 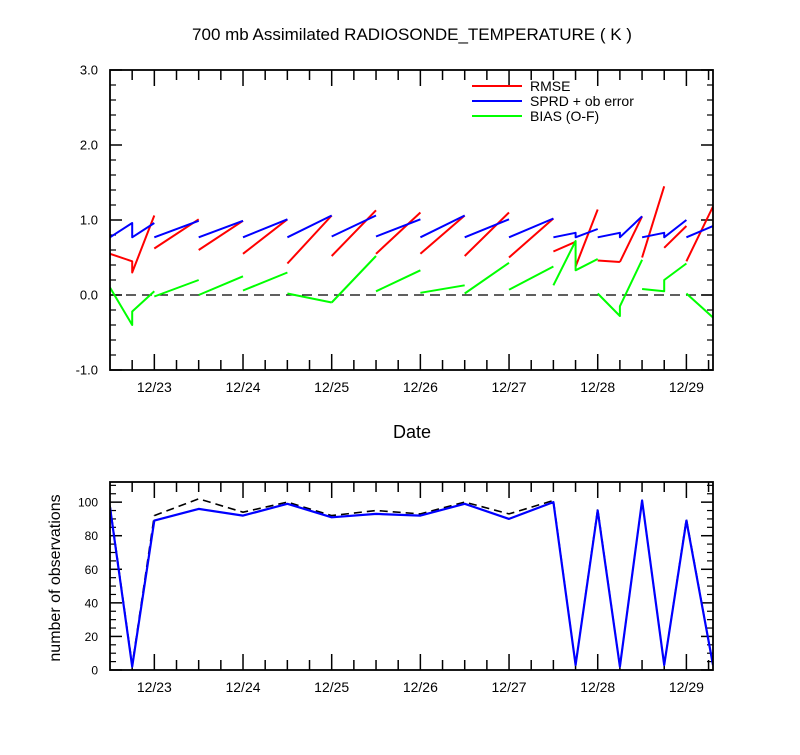 I want to click on bottom-chart-x-tick-label: 12/25, so click(x=331, y=687).